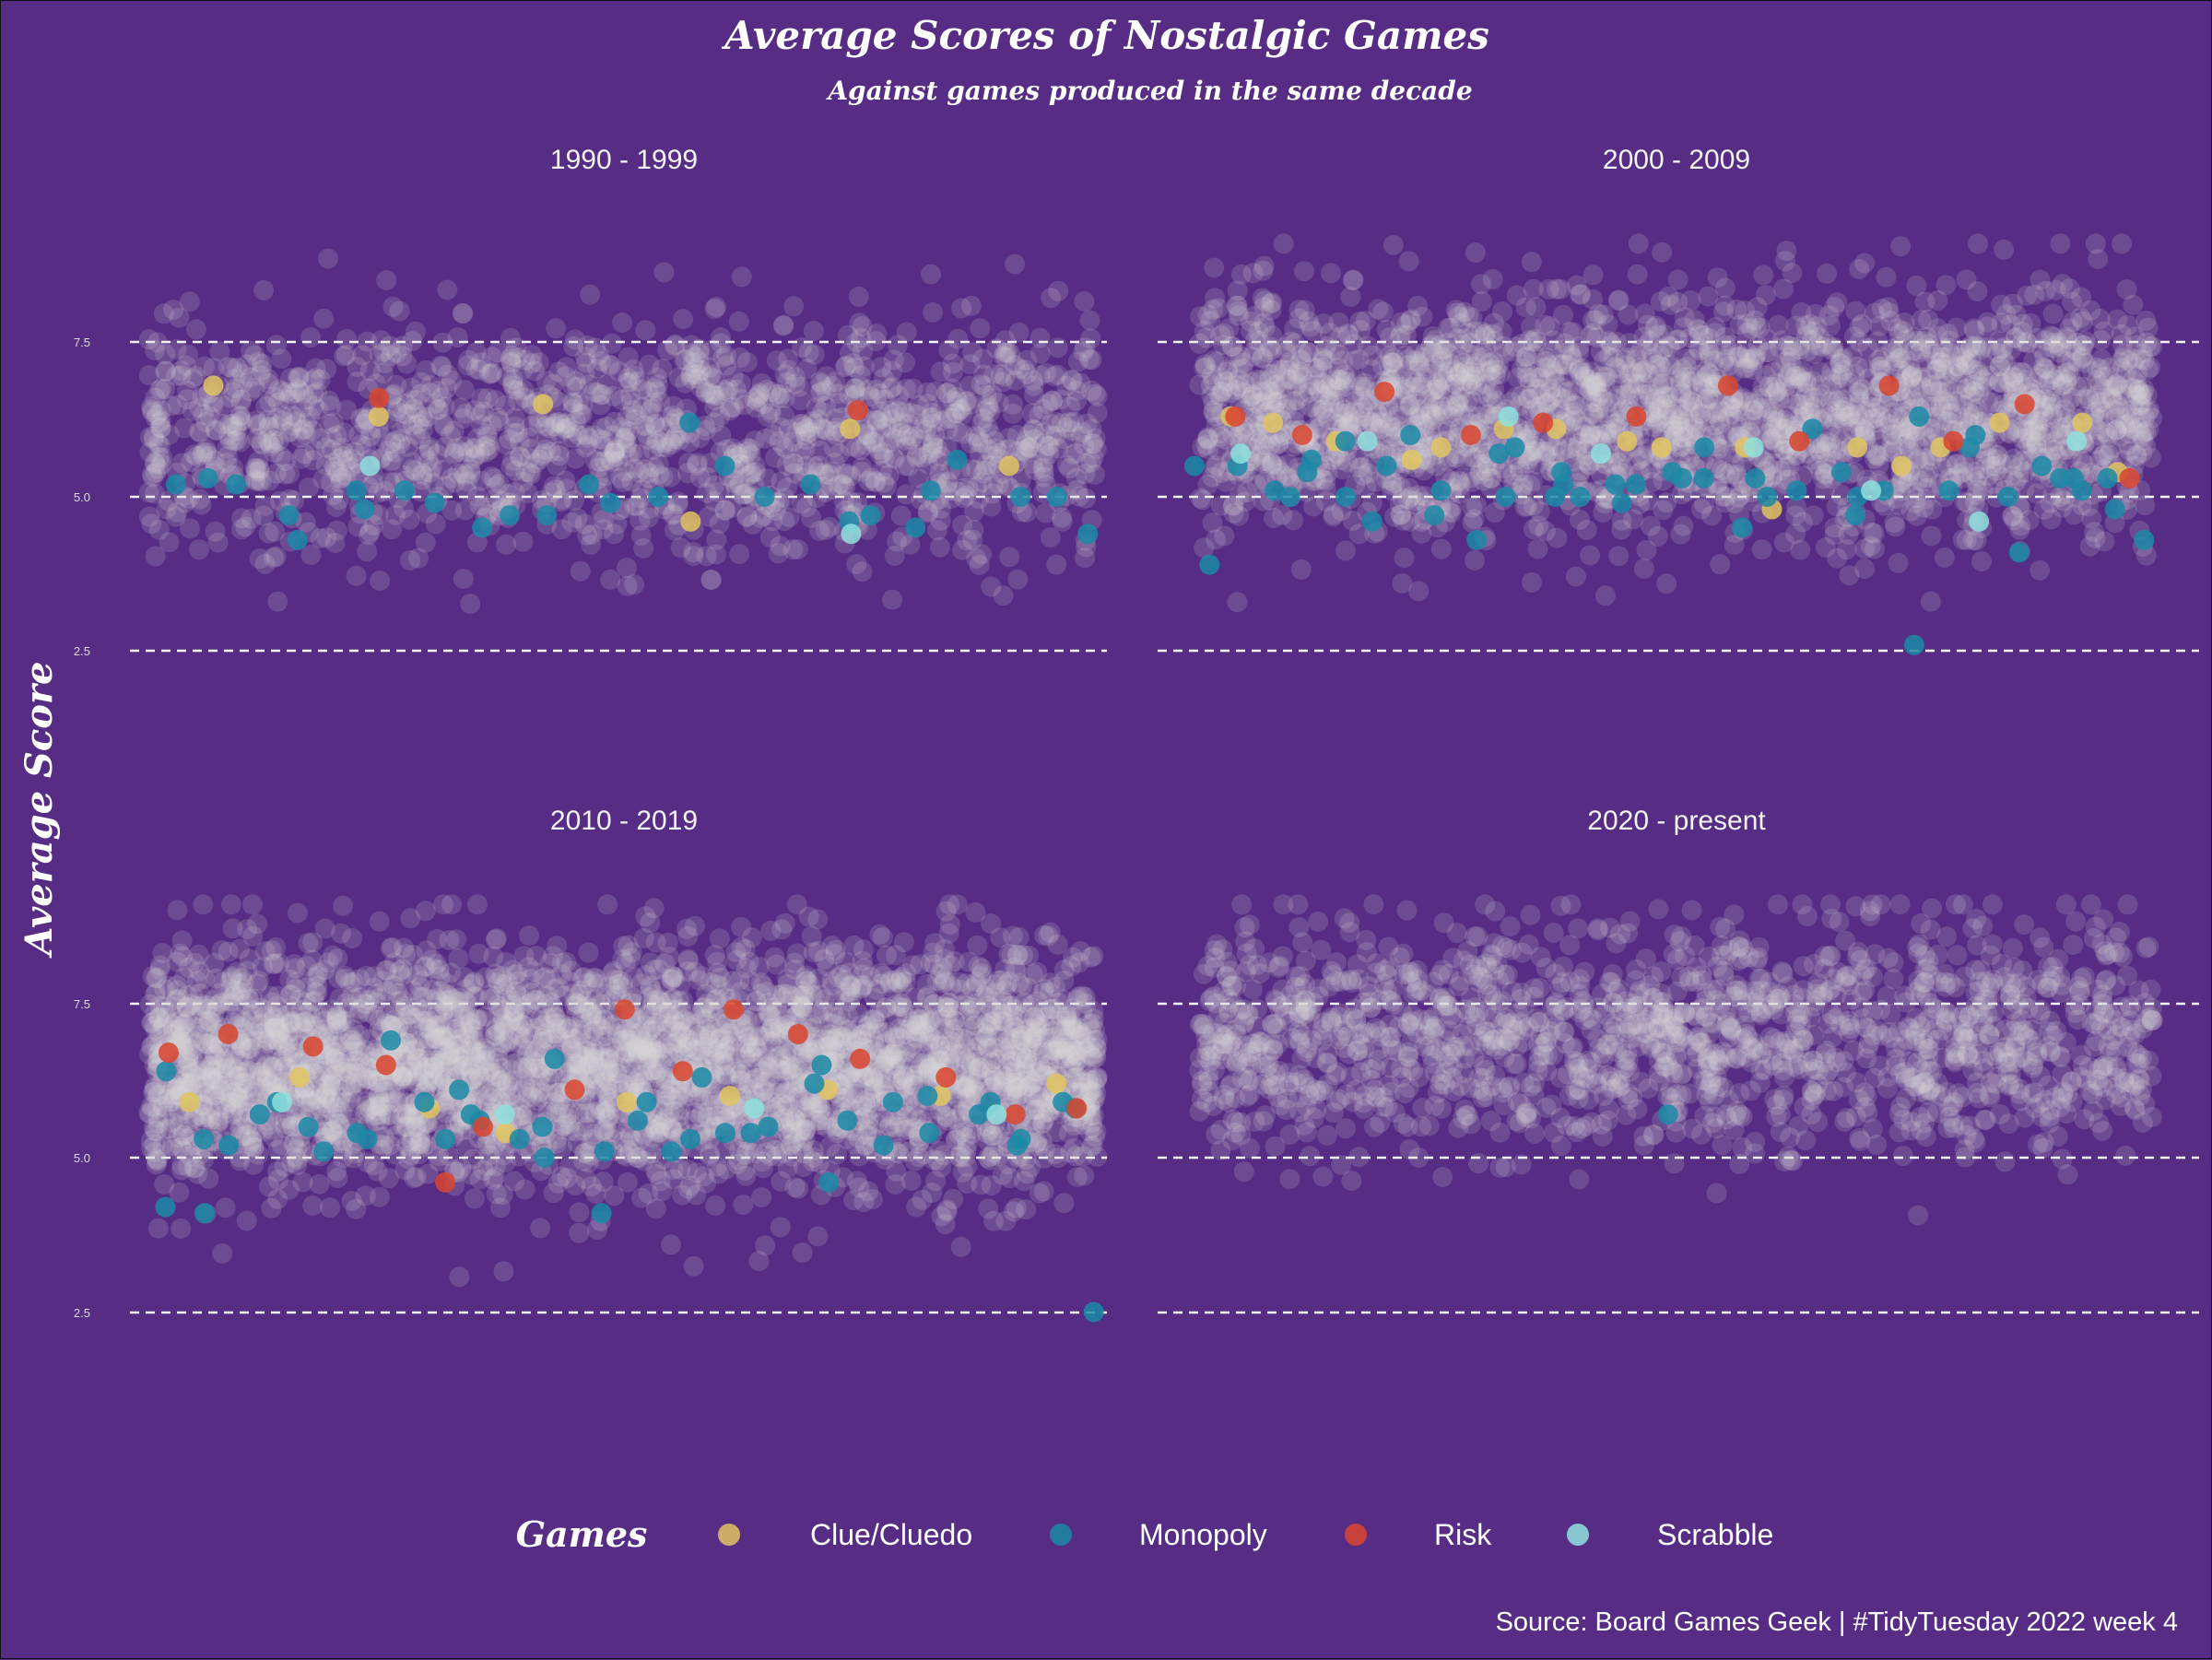 The height and width of the screenshot is (1660, 2212). What do you see at coordinates (1662, 447) in the screenshot?
I see `data-point-clue-cluedo` at bounding box center [1662, 447].